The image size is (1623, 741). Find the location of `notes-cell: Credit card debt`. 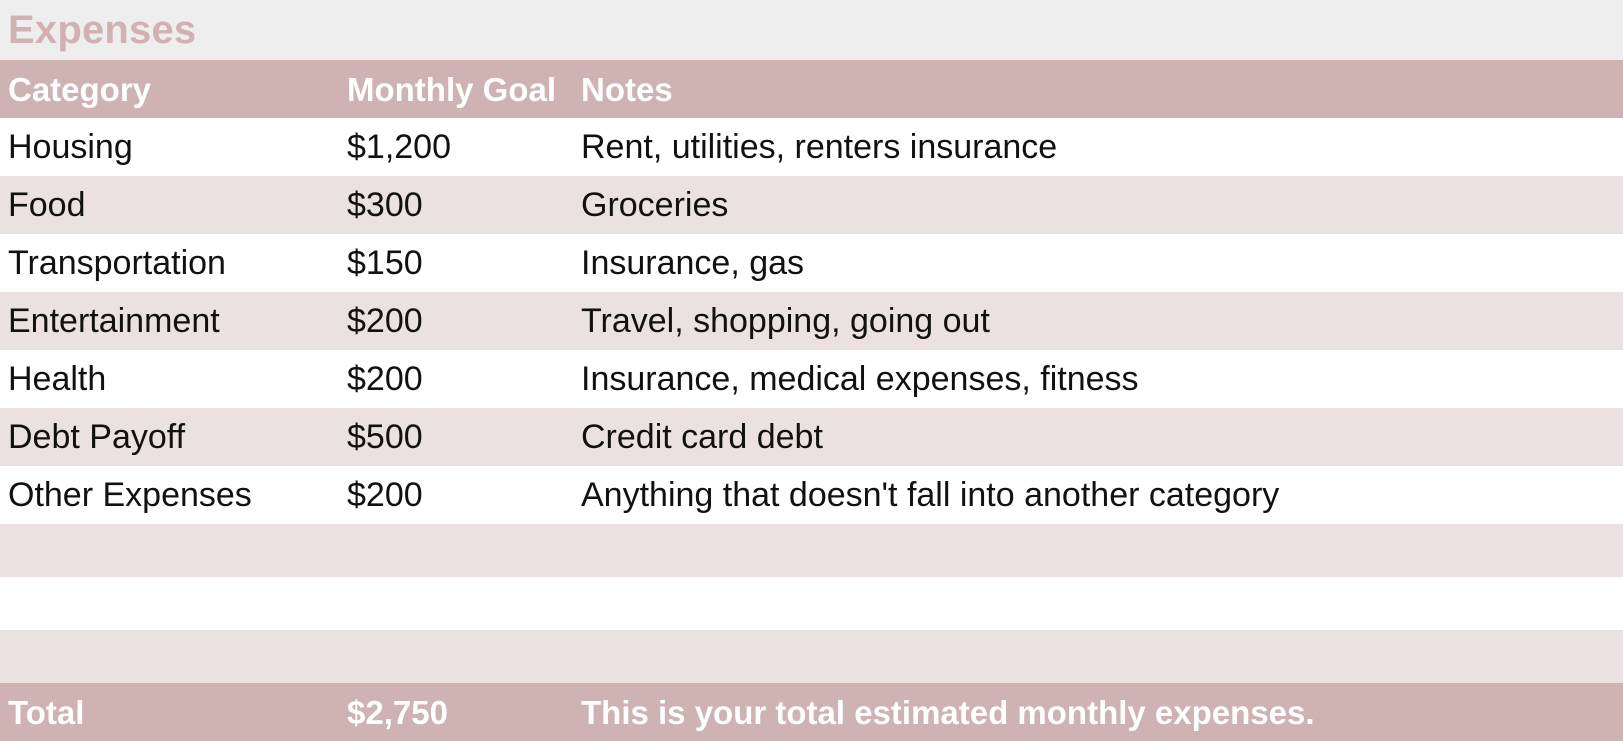

notes-cell: Credit card debt is located at coordinates (702, 437).